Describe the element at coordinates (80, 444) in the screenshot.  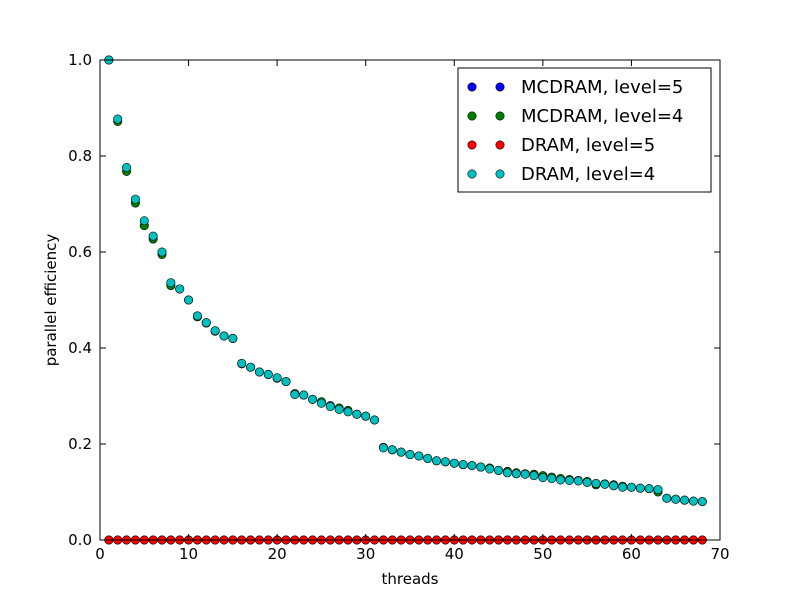
I see `y-tick-label: 0.2` at that location.